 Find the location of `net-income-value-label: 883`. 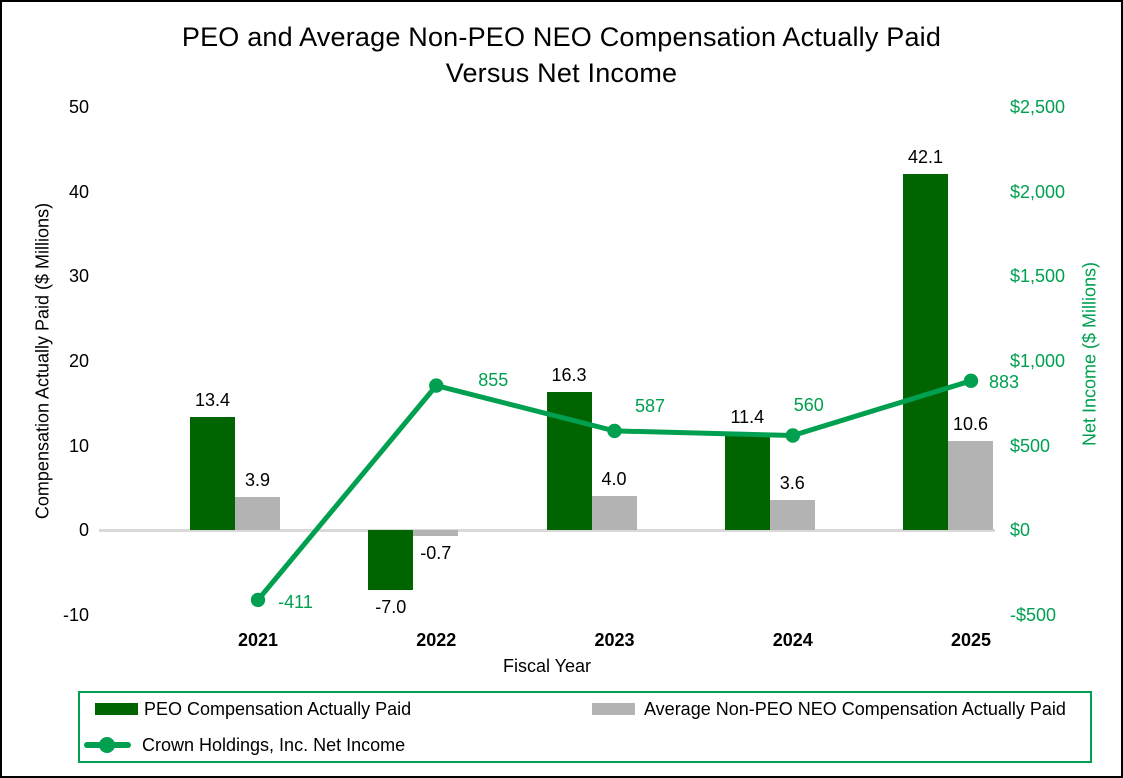

net-income-value-label: 883 is located at coordinates (1004, 381).